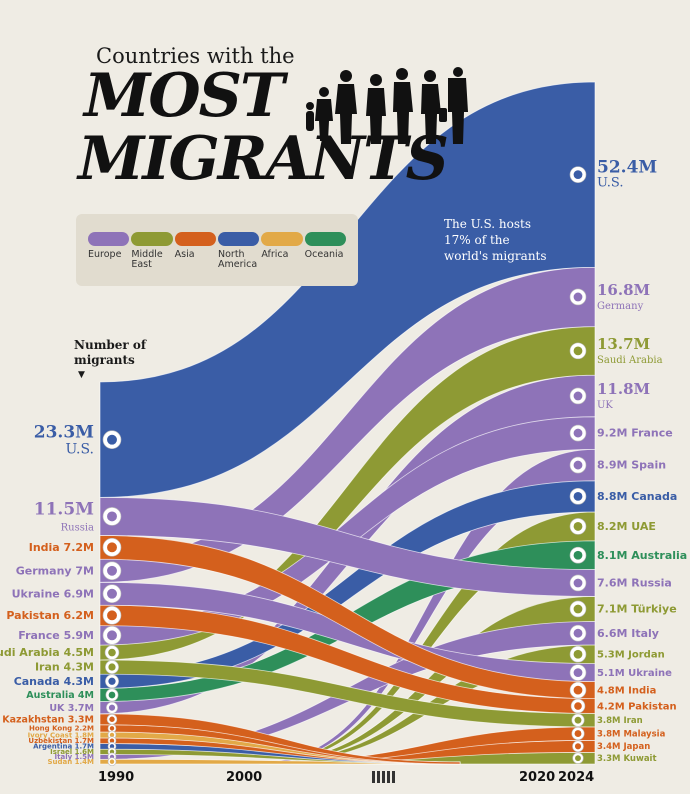 The width and height of the screenshot is (690, 794). What do you see at coordinates (637, 496) in the screenshot?
I see `label-2024-canada: 8.8M Canada` at bounding box center [637, 496].